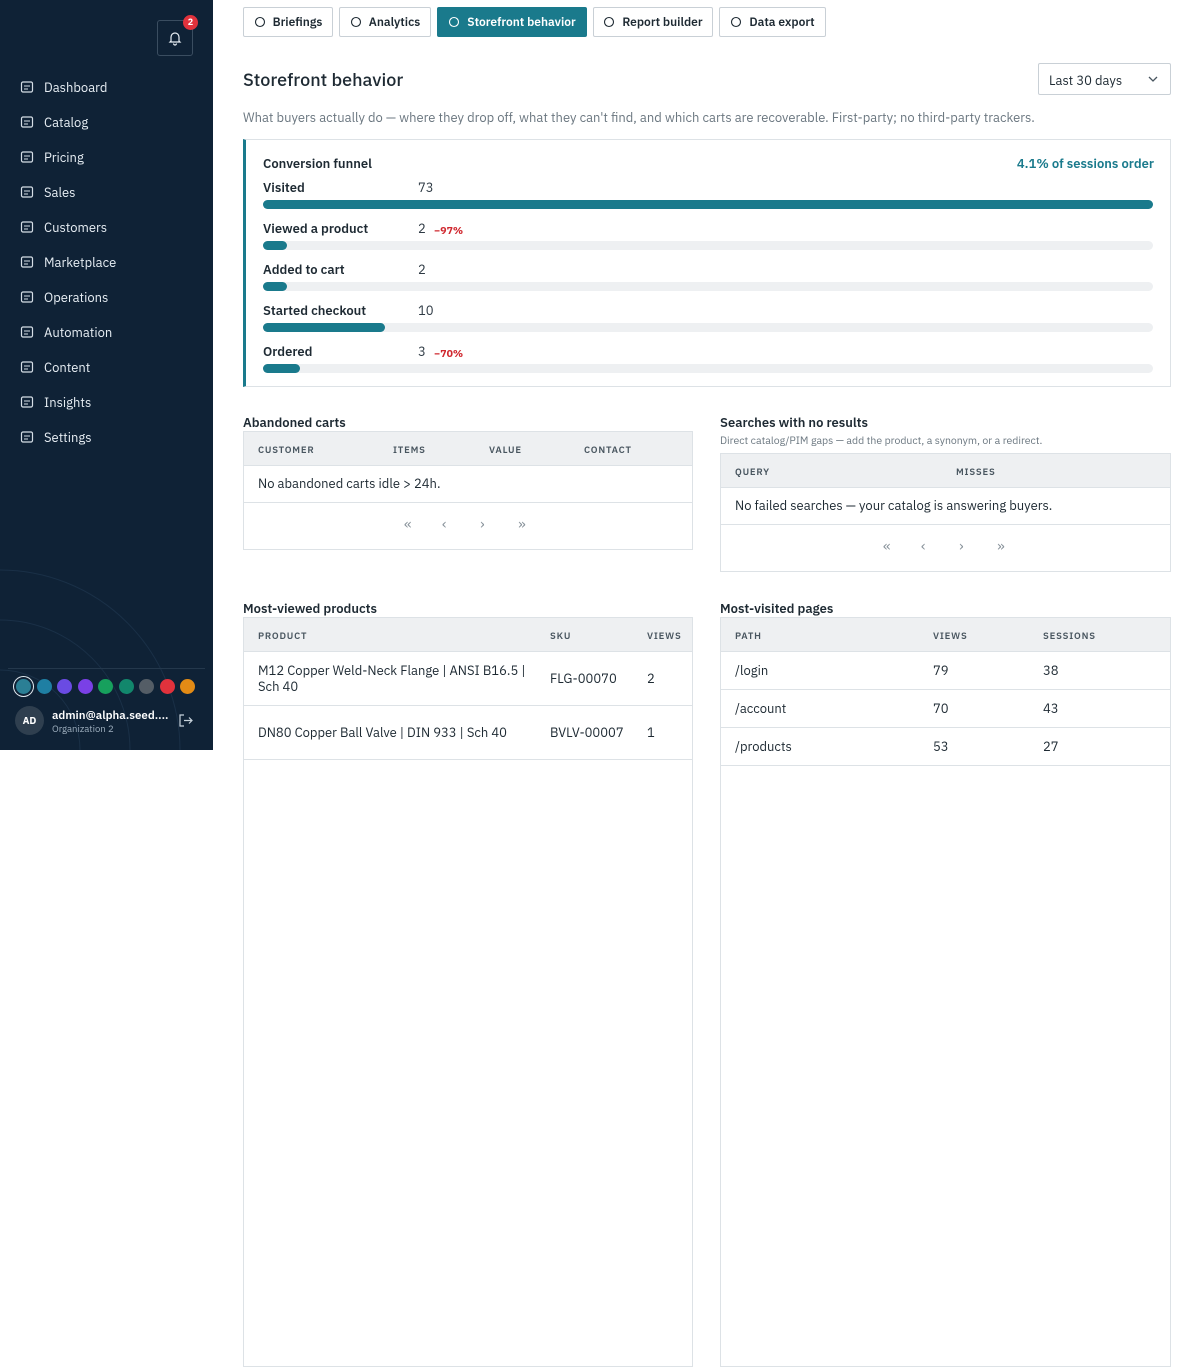 This screenshot has height=1367, width=1200. Describe the element at coordinates (78, 332) in the screenshot. I see `nav-label: Automation` at that location.